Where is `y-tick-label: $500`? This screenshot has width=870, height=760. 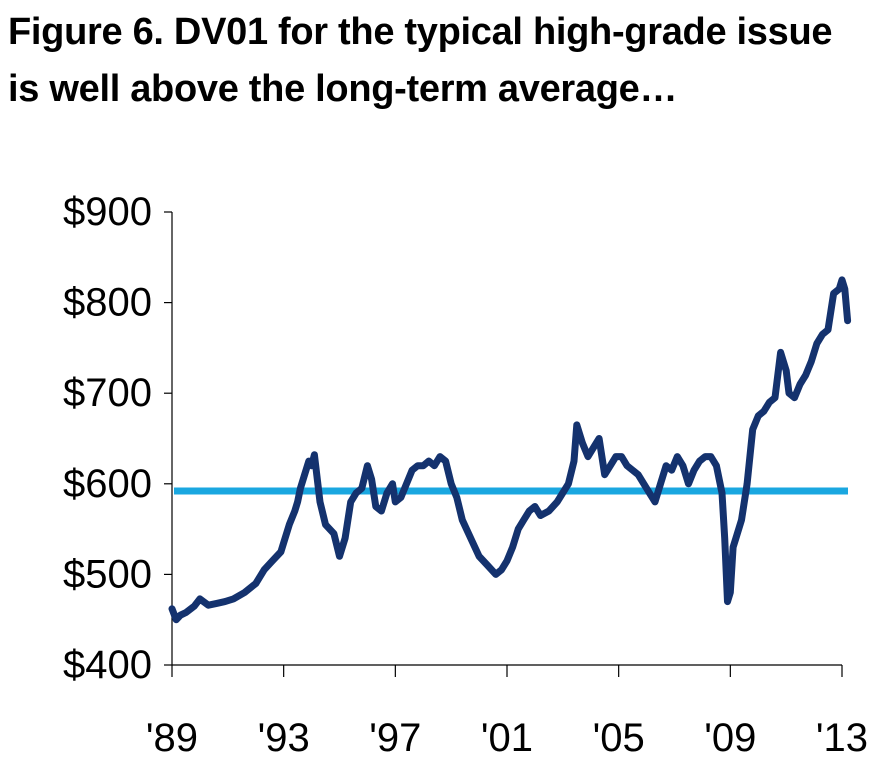 y-tick-label: $500 is located at coordinates (107, 574).